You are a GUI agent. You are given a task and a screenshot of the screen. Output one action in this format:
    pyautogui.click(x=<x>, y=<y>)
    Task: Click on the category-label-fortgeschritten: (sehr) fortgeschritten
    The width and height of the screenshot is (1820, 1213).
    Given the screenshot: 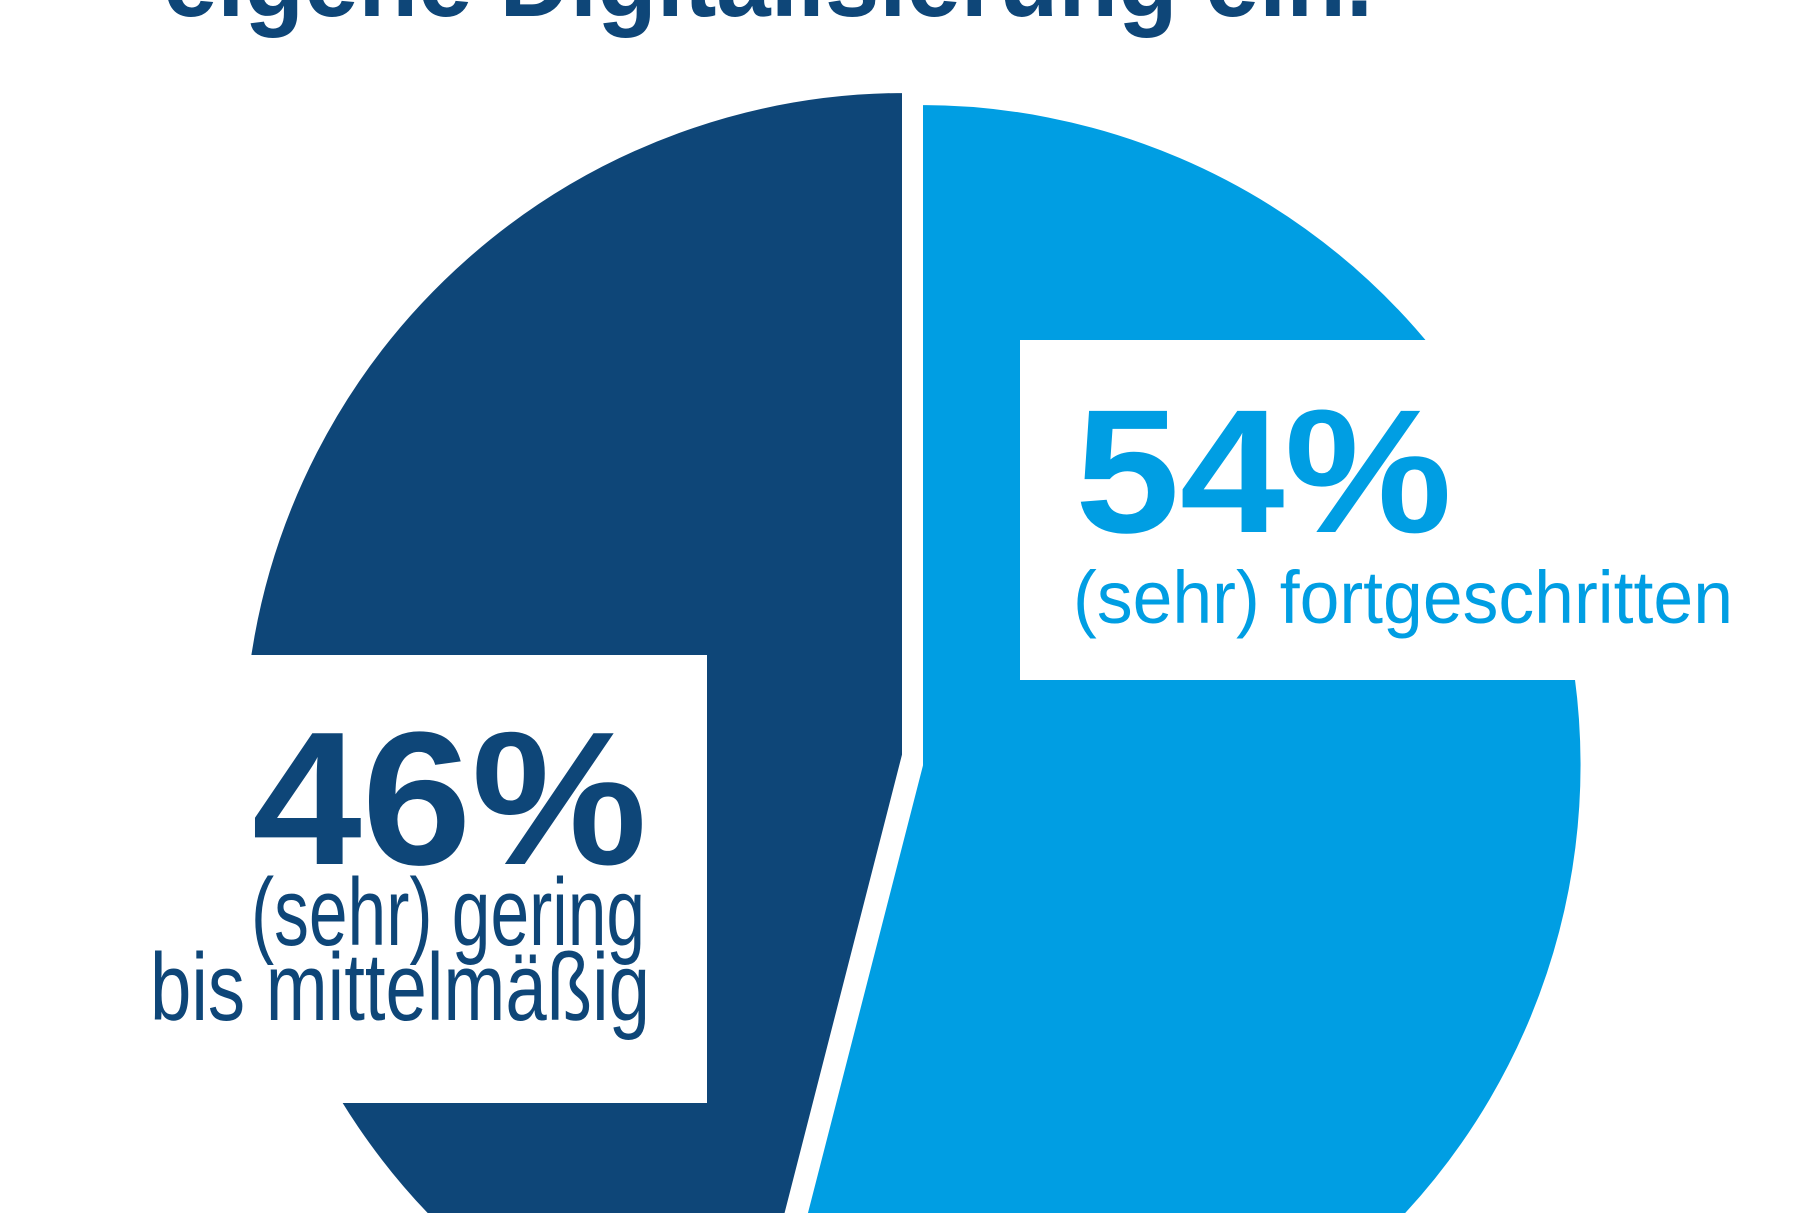 What is the action you would take?
    pyautogui.click(x=1403, y=597)
    